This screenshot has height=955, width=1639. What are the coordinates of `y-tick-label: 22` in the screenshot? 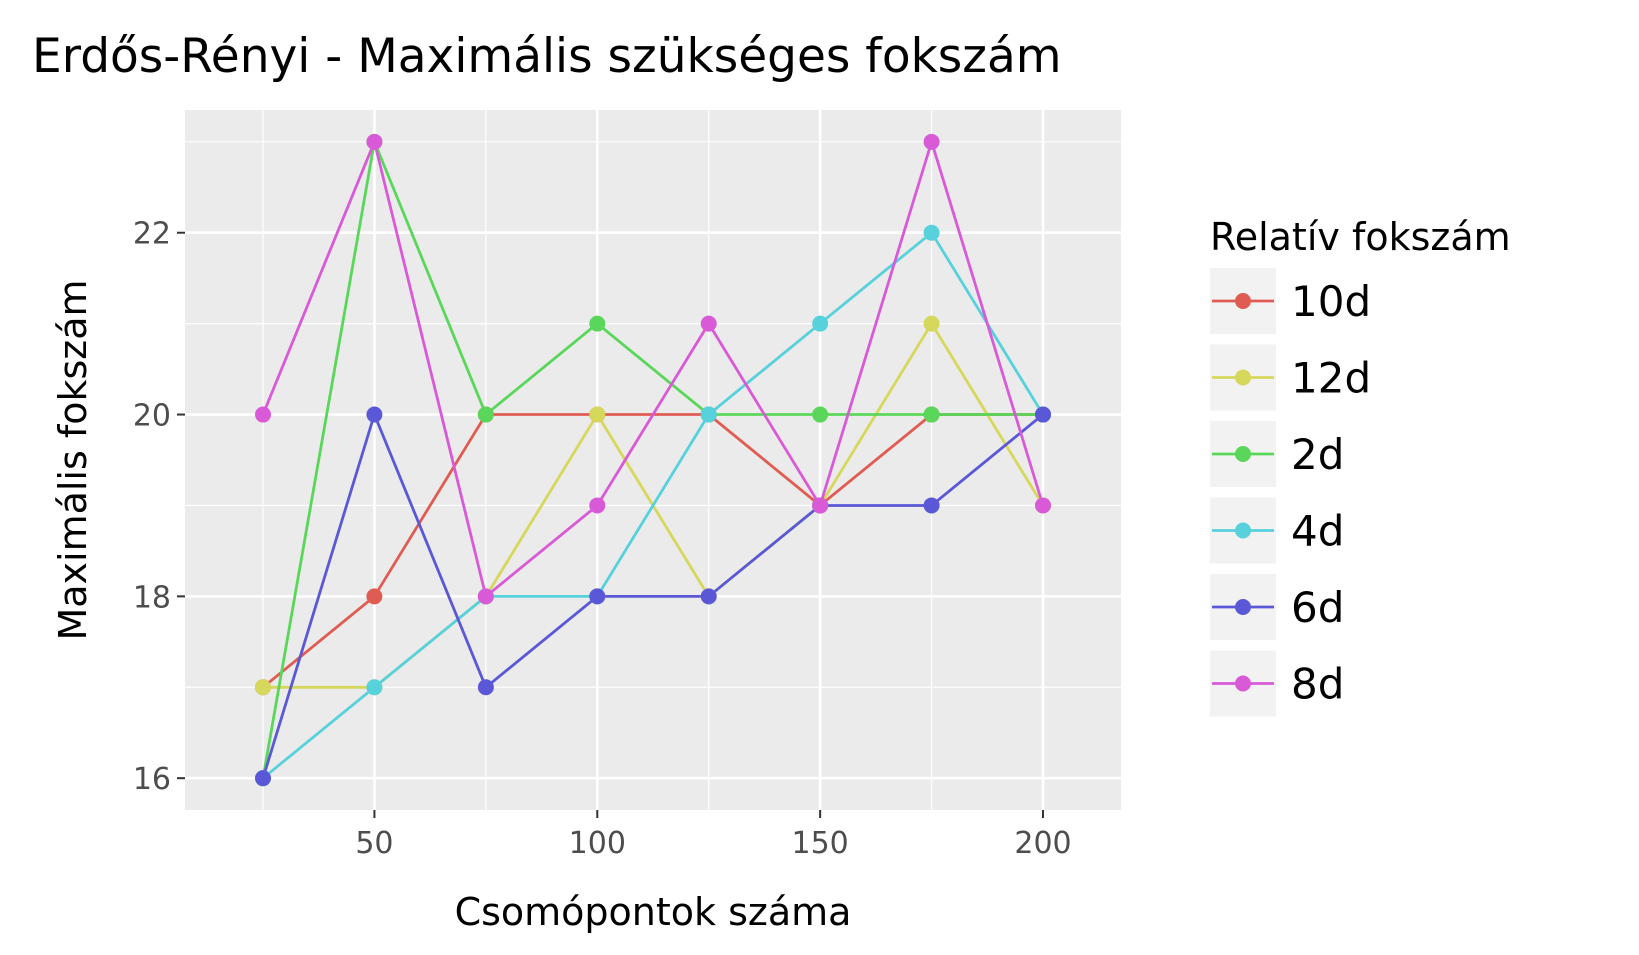 It's located at (152, 234).